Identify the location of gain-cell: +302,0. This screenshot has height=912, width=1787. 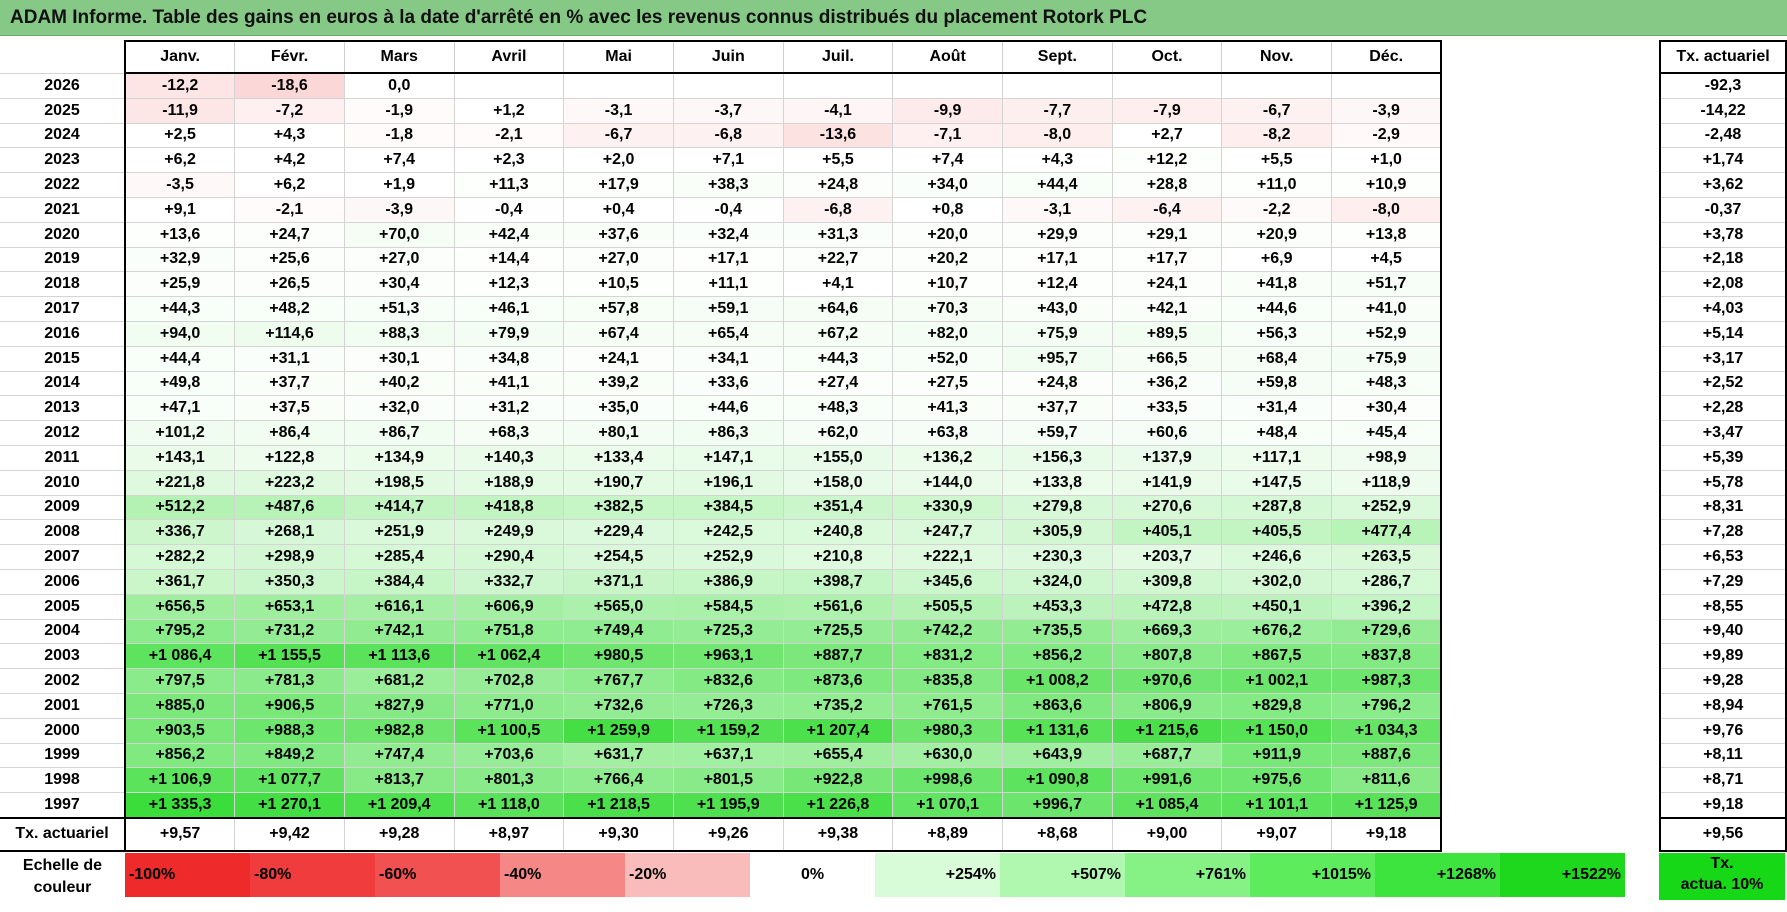
(1277, 581).